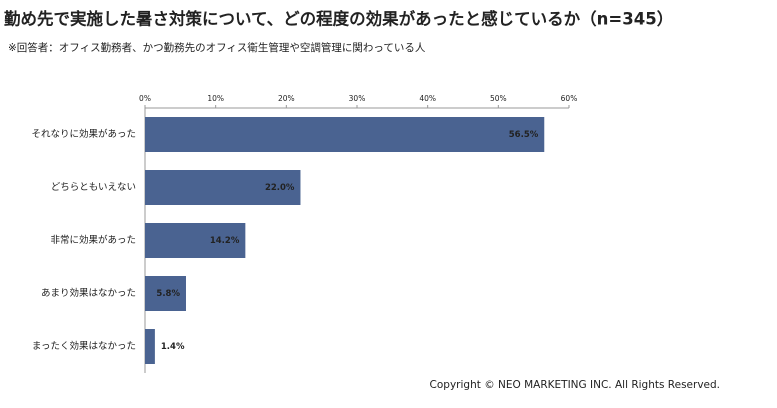 This screenshot has height=408, width=777. What do you see at coordinates (217, 47) in the screenshot?
I see `chart-subtitle: ※回答者：オフィス勤務者、かつ勤務先のオフィス衛生管理や空調管理に関わっている人` at bounding box center [217, 47].